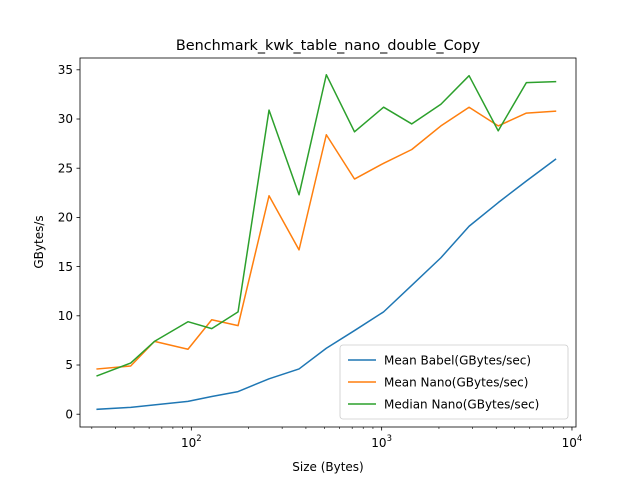  Describe the element at coordinates (65, 70) in the screenshot. I see `y-tick-label: 35` at that location.